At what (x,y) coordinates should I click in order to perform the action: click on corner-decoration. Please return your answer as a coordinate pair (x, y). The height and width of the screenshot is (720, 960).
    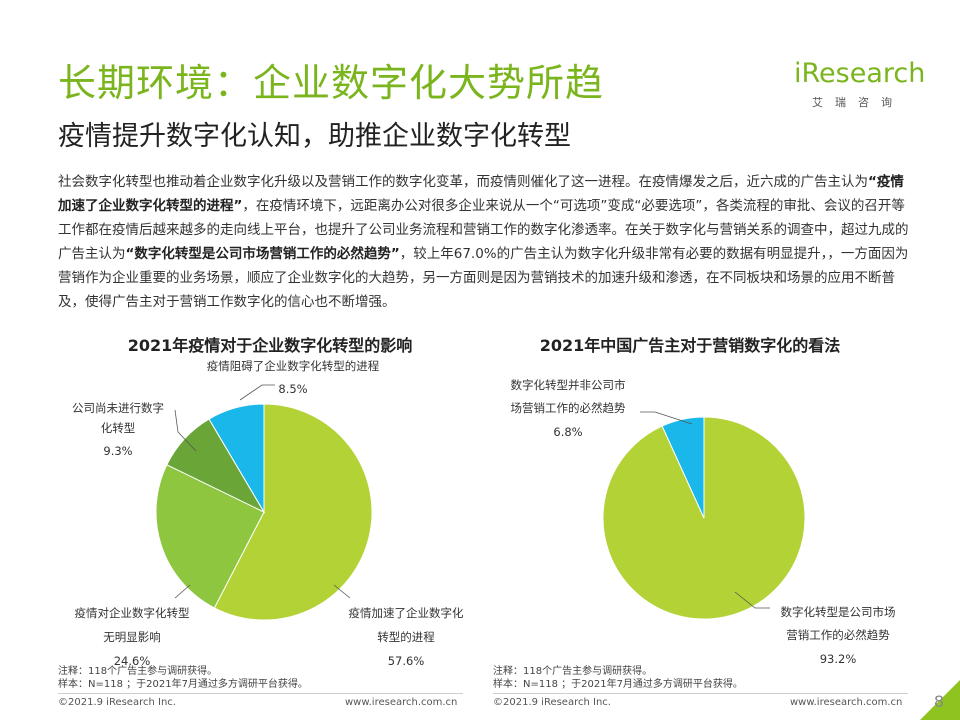
    Looking at the image, I should click on (940, 700).